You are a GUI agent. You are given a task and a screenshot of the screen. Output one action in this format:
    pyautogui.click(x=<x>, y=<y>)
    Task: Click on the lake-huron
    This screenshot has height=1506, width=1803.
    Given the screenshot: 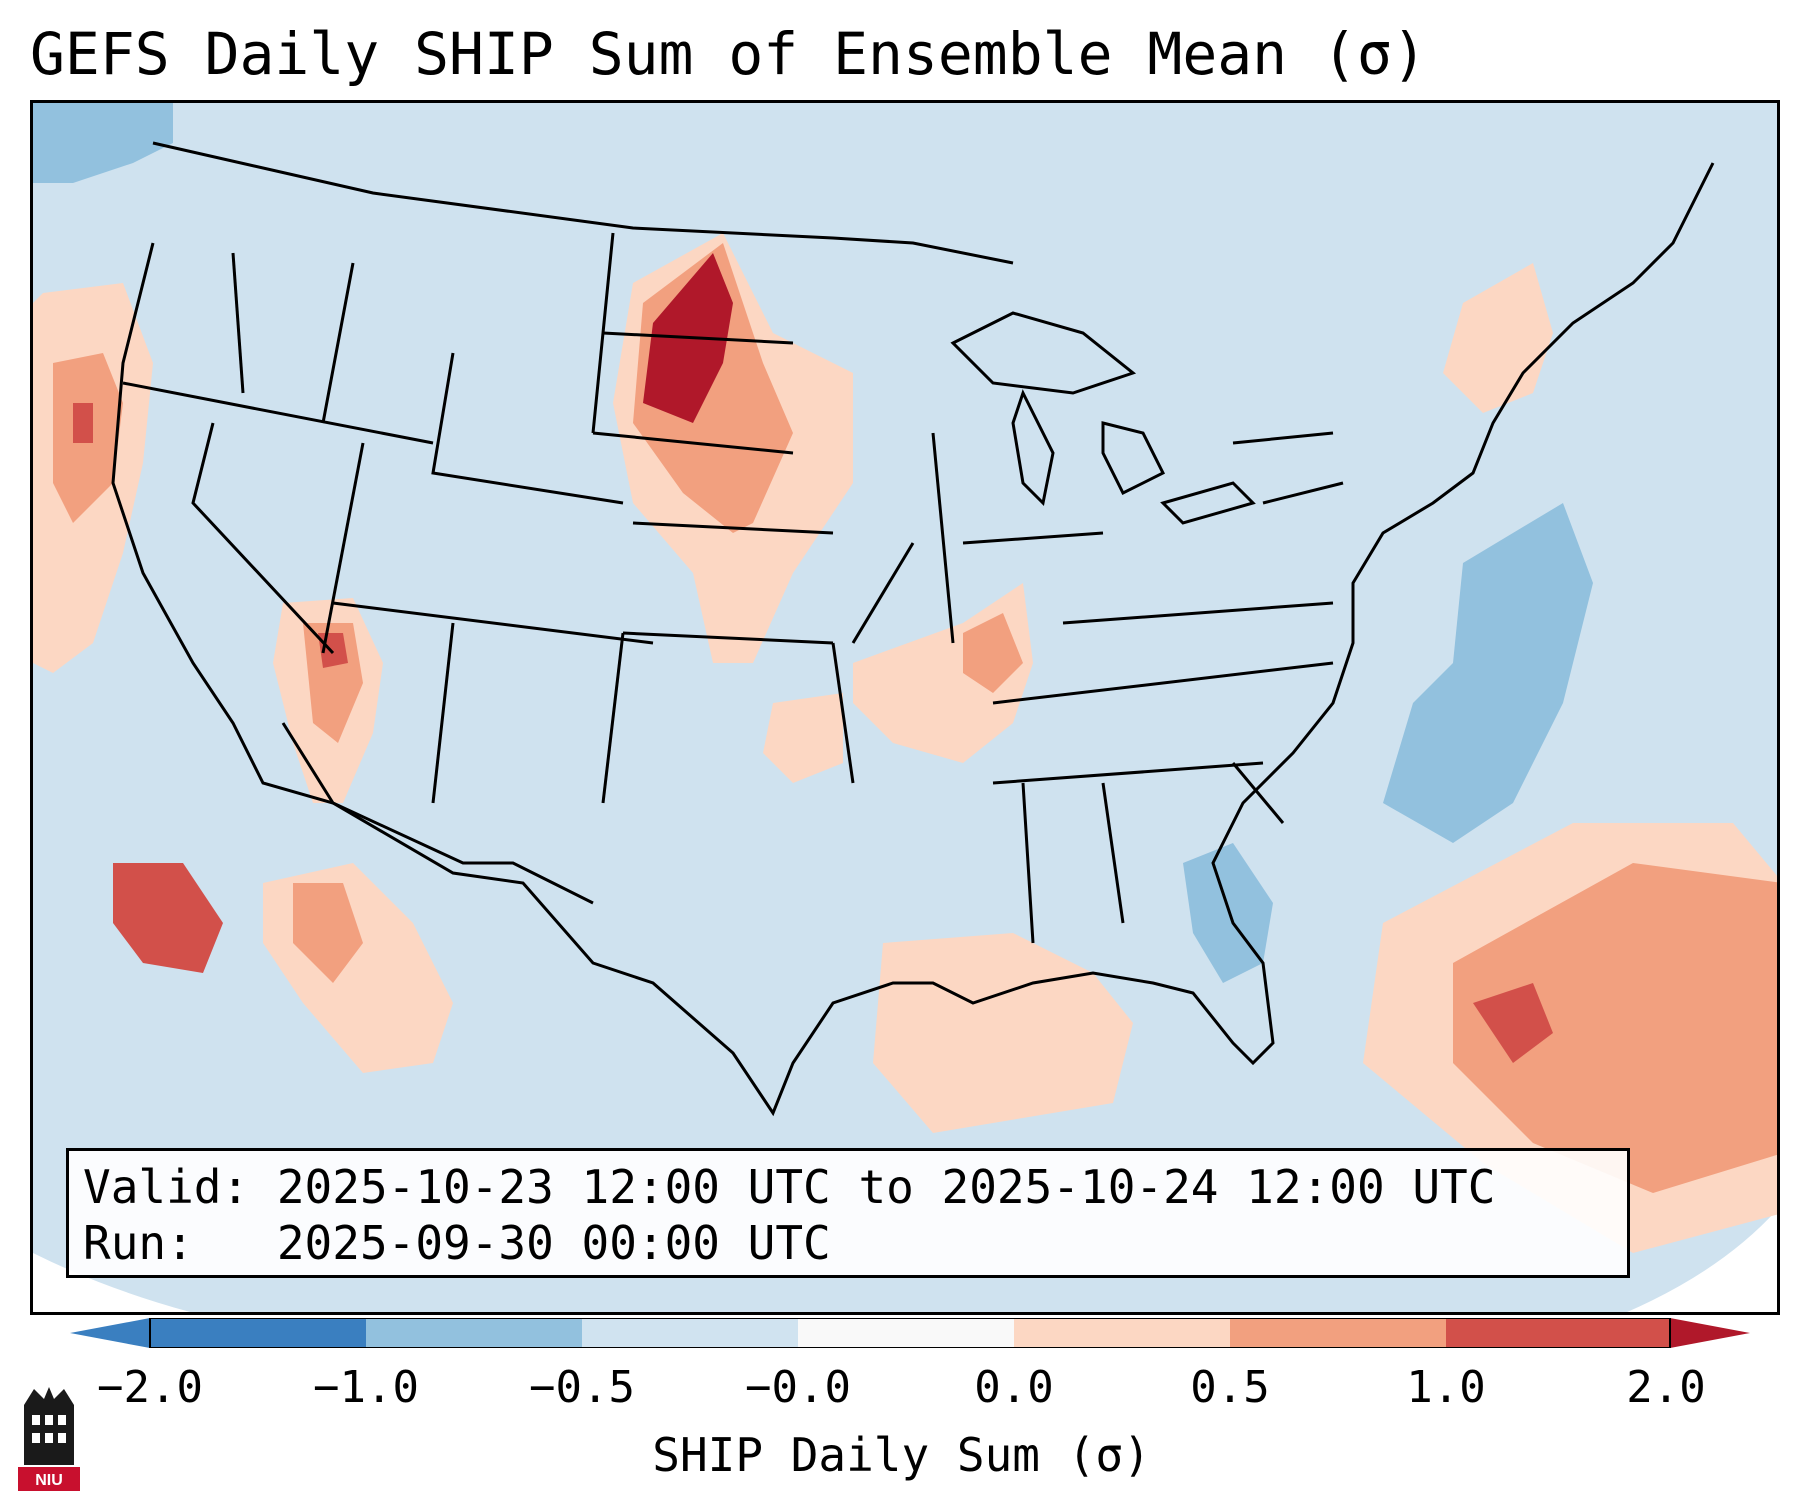 What is the action you would take?
    pyautogui.click(x=1133, y=458)
    